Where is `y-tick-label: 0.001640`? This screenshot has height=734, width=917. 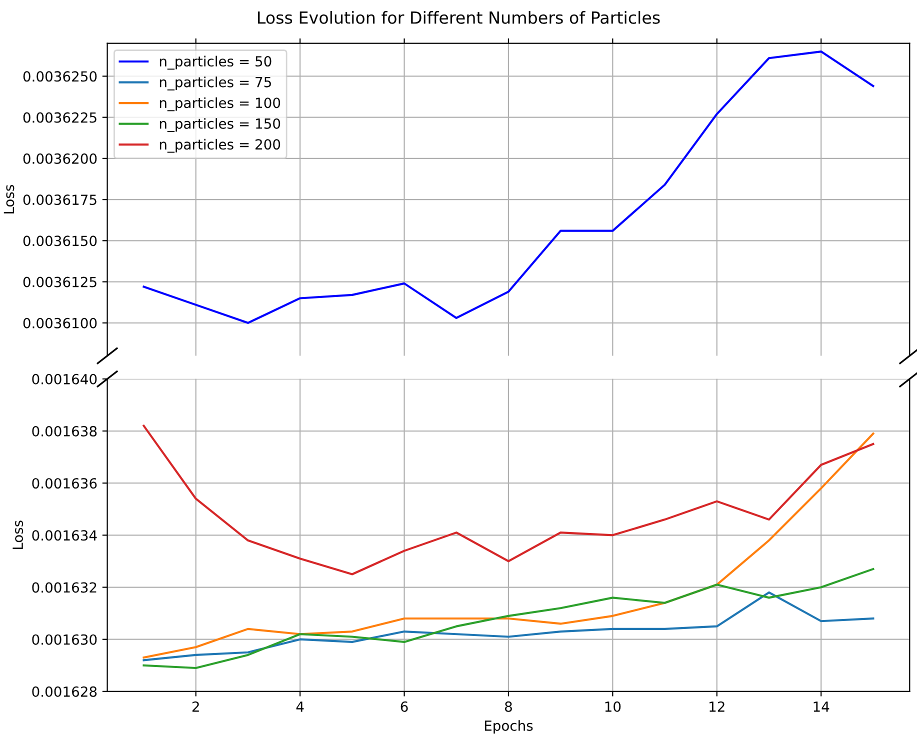
y-tick-label: 0.001640 is located at coordinates (64, 379).